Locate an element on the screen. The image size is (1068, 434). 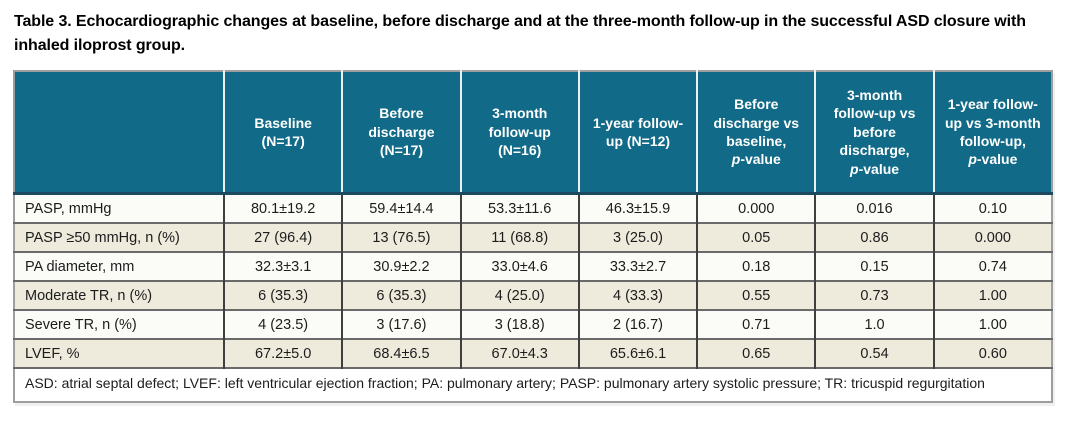
cell: 2 (16.7) is located at coordinates (637, 324).